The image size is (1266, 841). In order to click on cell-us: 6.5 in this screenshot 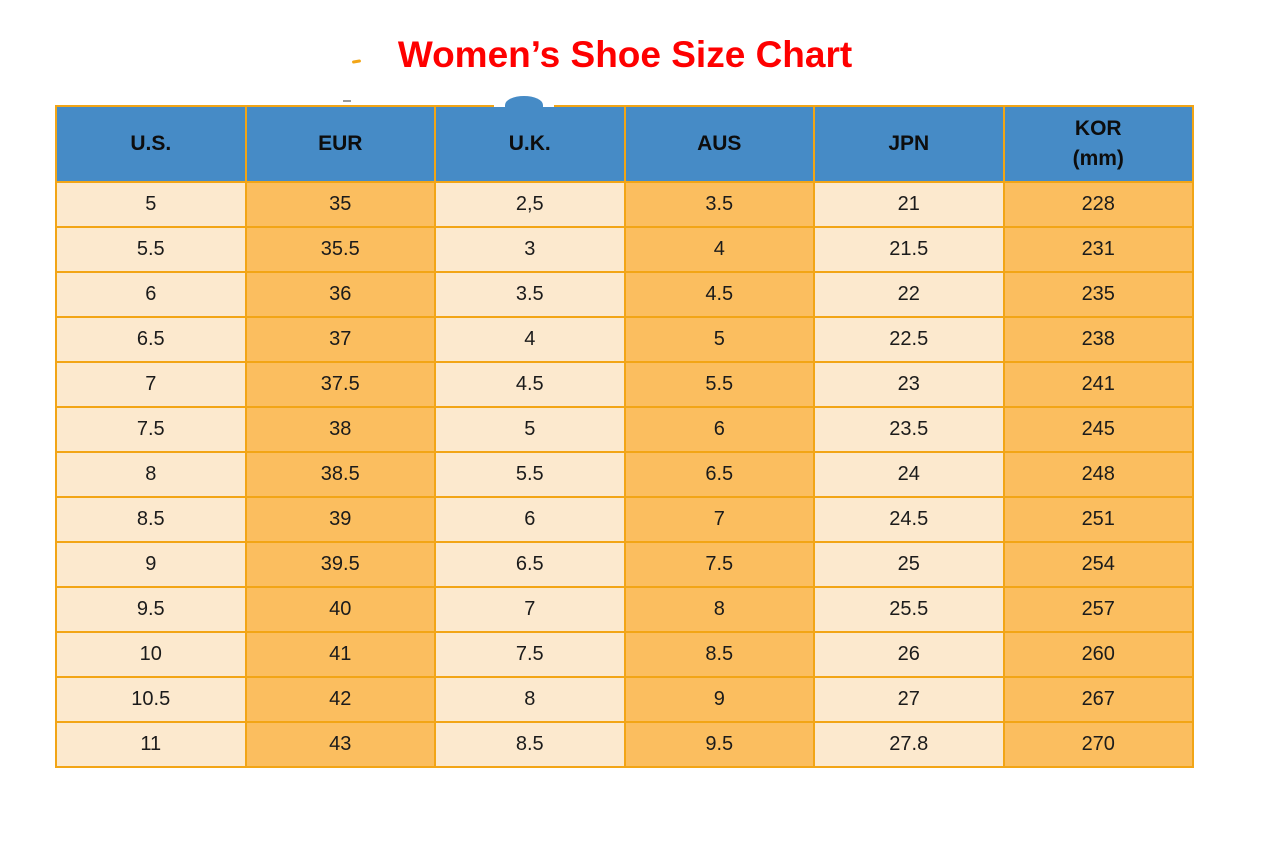, I will do `click(151, 339)`.